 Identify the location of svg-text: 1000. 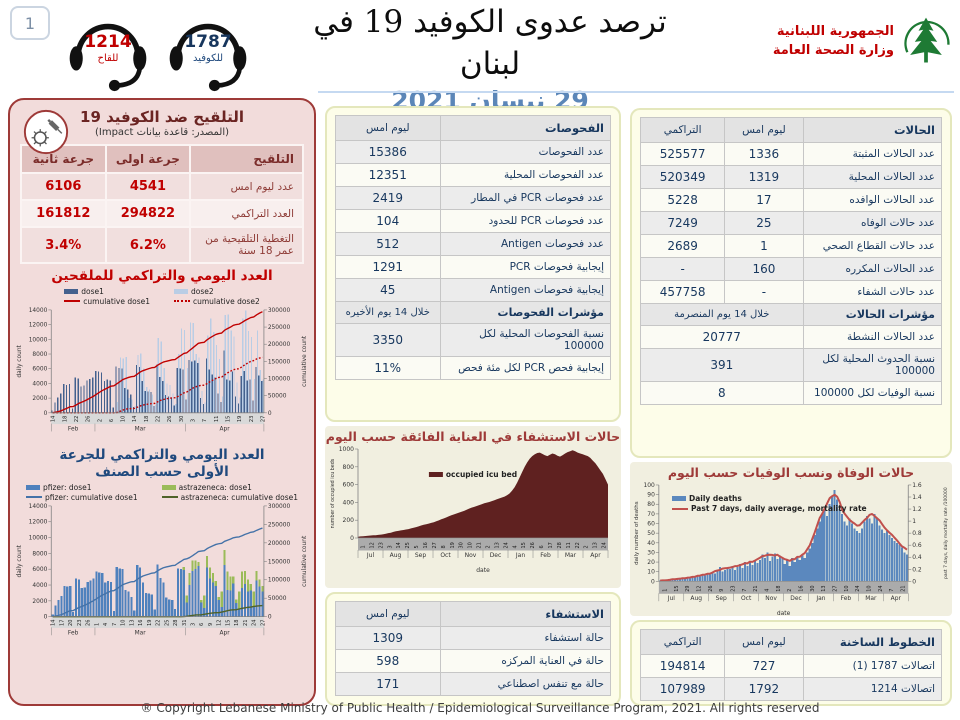
(346, 449).